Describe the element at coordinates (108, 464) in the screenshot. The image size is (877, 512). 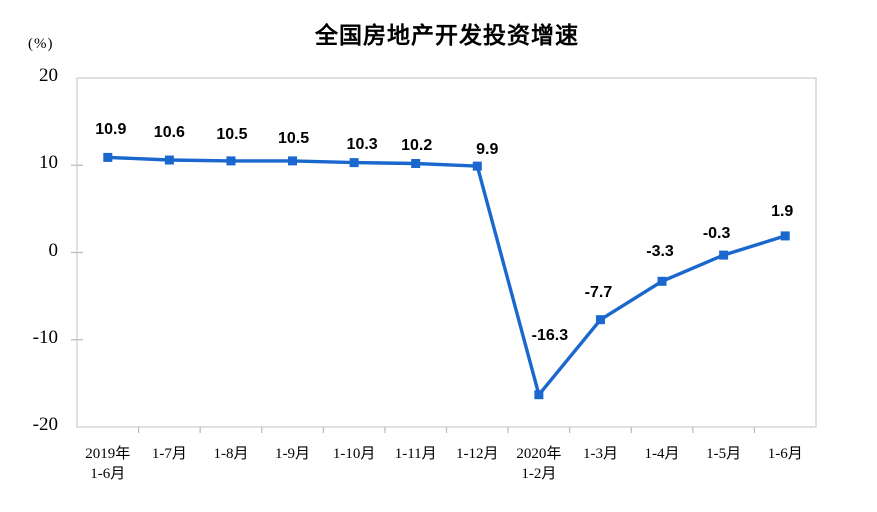
I see `x-category-label: 2019年 1-6月` at that location.